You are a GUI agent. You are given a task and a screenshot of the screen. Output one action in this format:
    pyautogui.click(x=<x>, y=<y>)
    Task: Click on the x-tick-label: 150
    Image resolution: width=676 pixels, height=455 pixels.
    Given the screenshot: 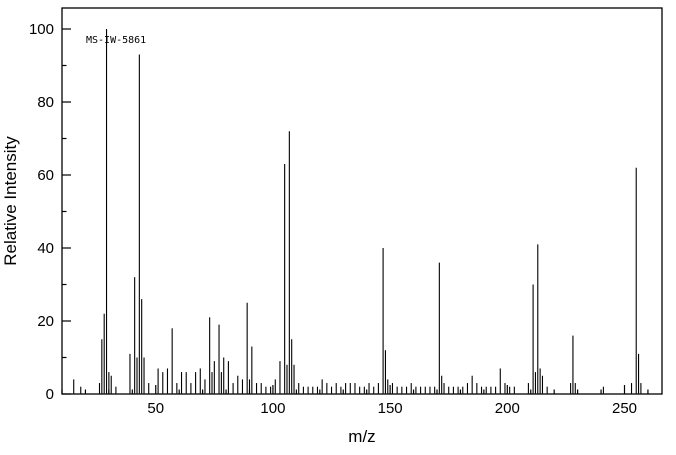 What is the action you would take?
    pyautogui.click(x=390, y=408)
    